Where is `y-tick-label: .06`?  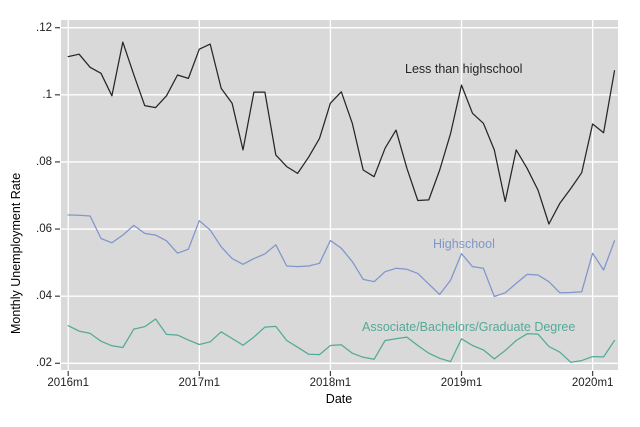
y-tick-label: .06 is located at coordinates (44, 229).